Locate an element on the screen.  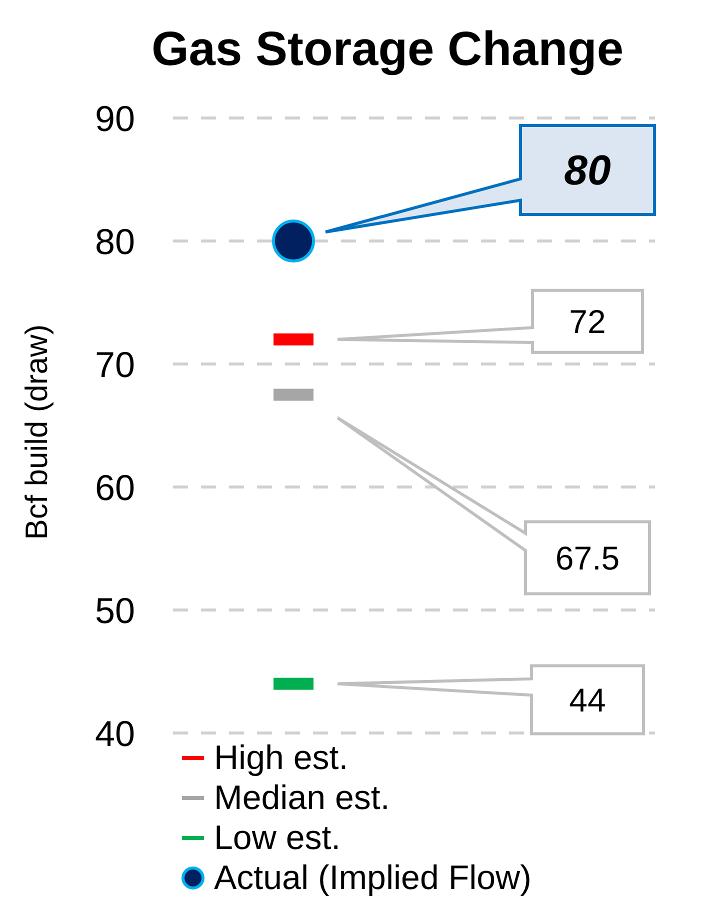
legend-label: Low est. is located at coordinates (277, 838).